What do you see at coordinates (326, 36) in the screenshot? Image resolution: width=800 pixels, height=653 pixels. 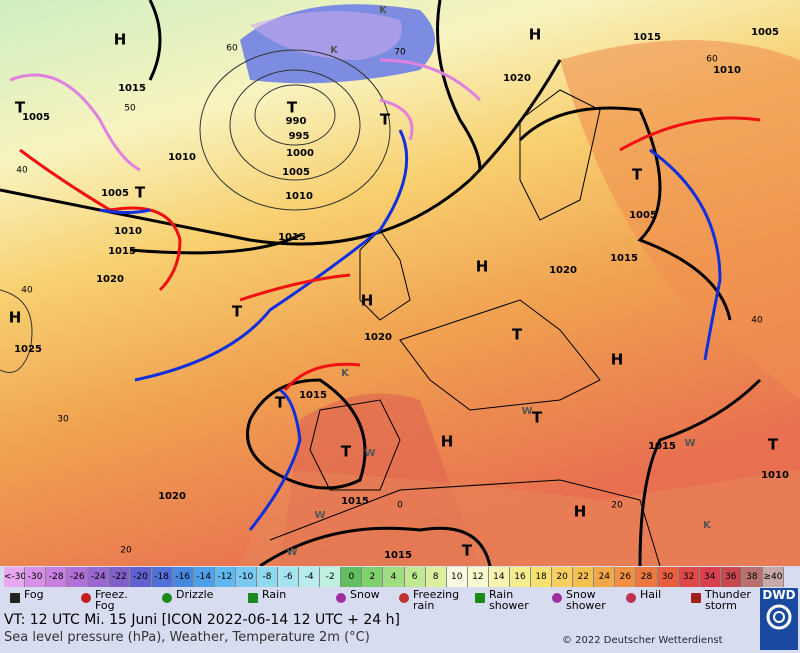 I see `cold-core` at bounding box center [326, 36].